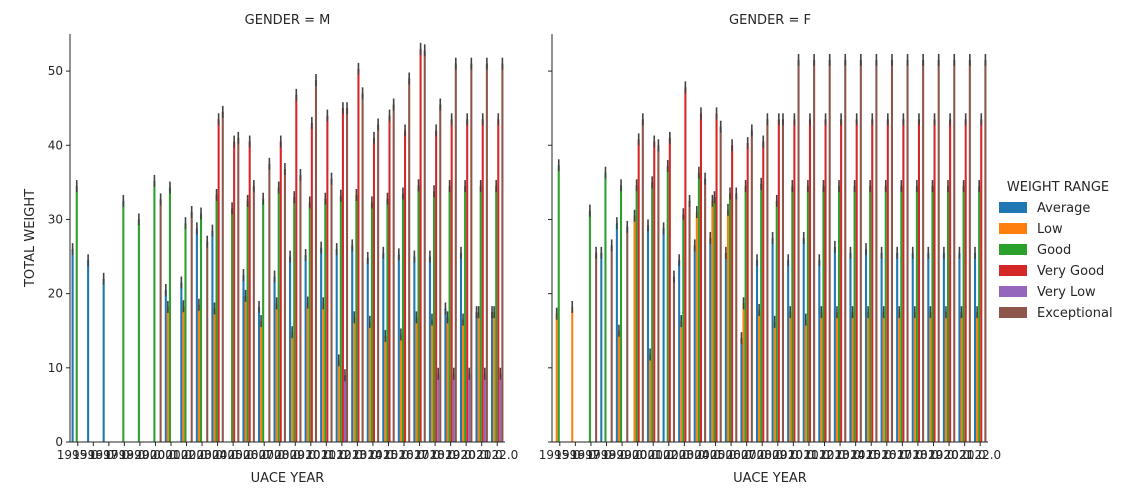 This screenshot has height=500, width=1130. I want to click on legend-title: WEIGHT RANGE, so click(1058, 187).